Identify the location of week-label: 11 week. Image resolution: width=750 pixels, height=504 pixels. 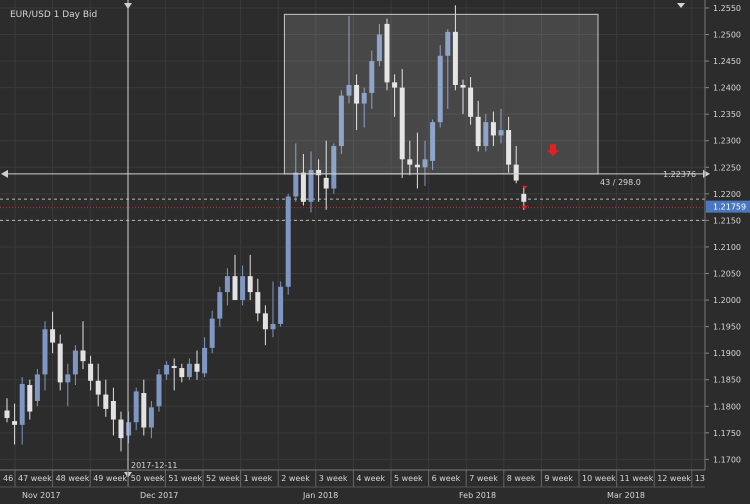
(637, 478).